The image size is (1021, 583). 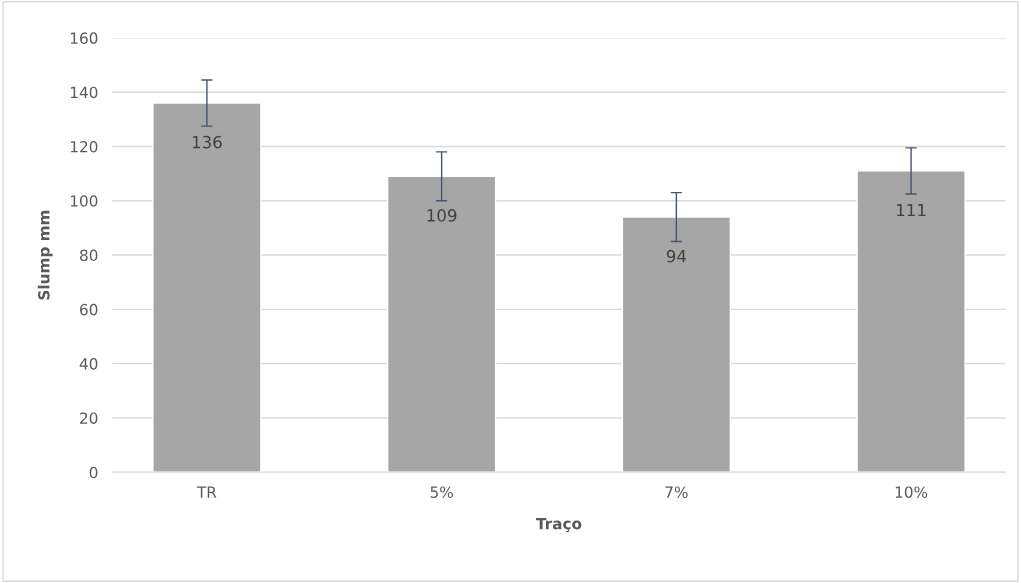 What do you see at coordinates (911, 492) in the screenshot?
I see `x-tick-label: 10%` at bounding box center [911, 492].